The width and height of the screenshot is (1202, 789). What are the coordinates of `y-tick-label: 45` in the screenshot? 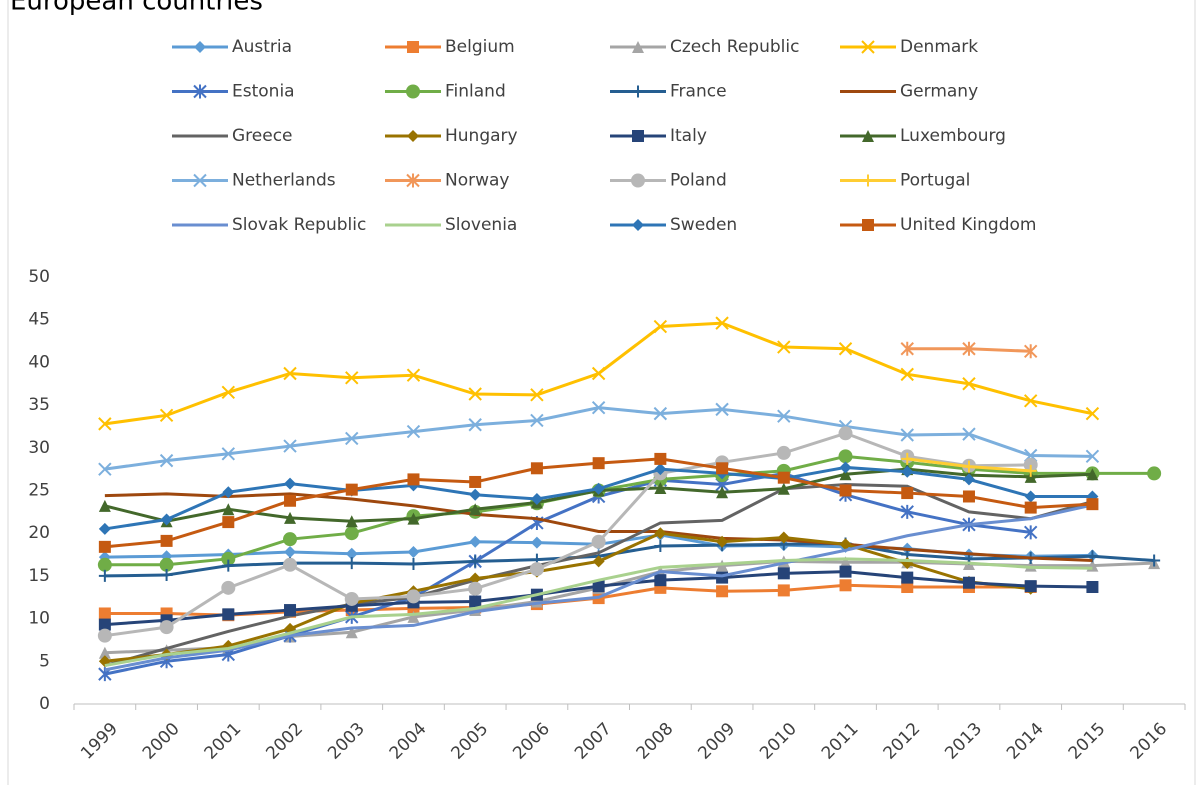 It's located at (39, 320).